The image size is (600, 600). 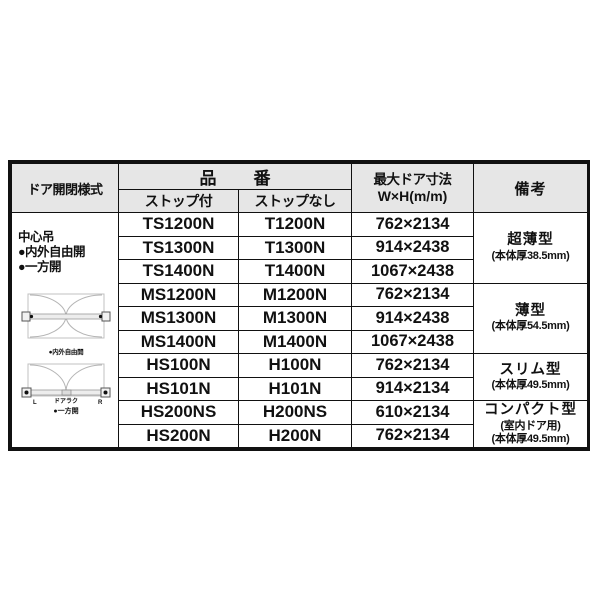 I want to click on remark-sub: (本体厚54.5mm), so click(x=530, y=326).